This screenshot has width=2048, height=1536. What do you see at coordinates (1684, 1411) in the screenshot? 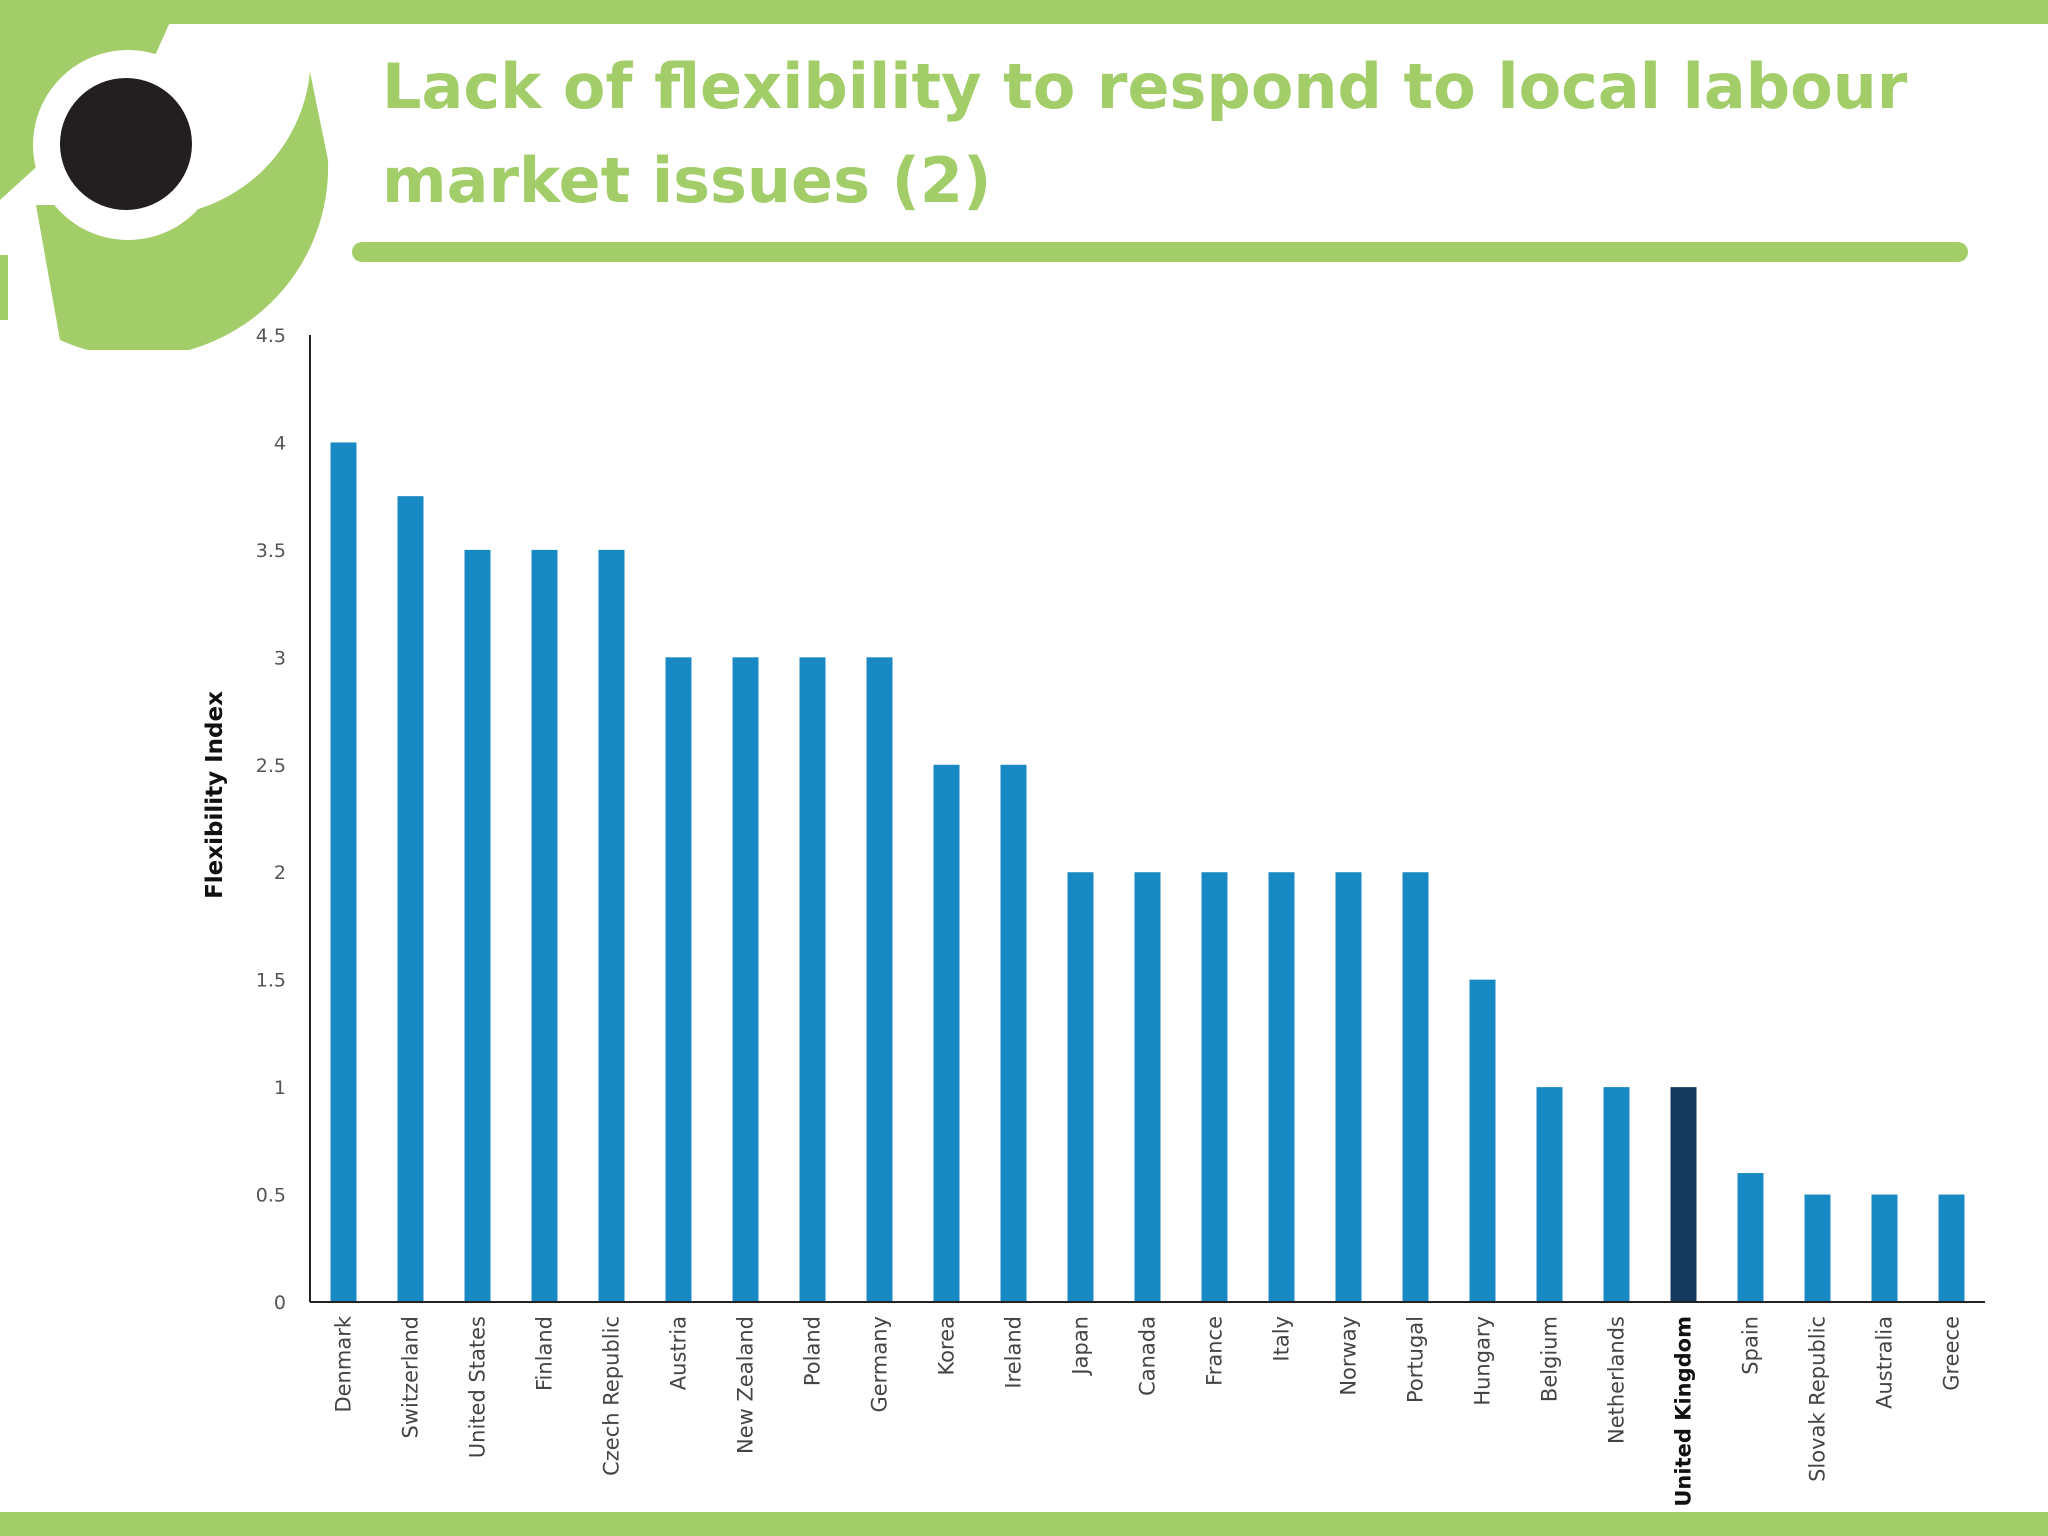
I see `x-tick-label: United Kingdom` at bounding box center [1684, 1411].